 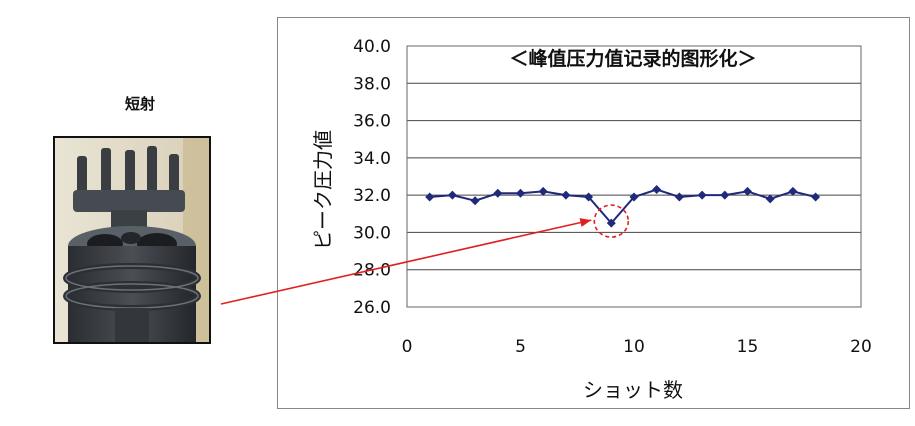 I want to click on y-tick-label: 40.0, so click(x=372, y=47).